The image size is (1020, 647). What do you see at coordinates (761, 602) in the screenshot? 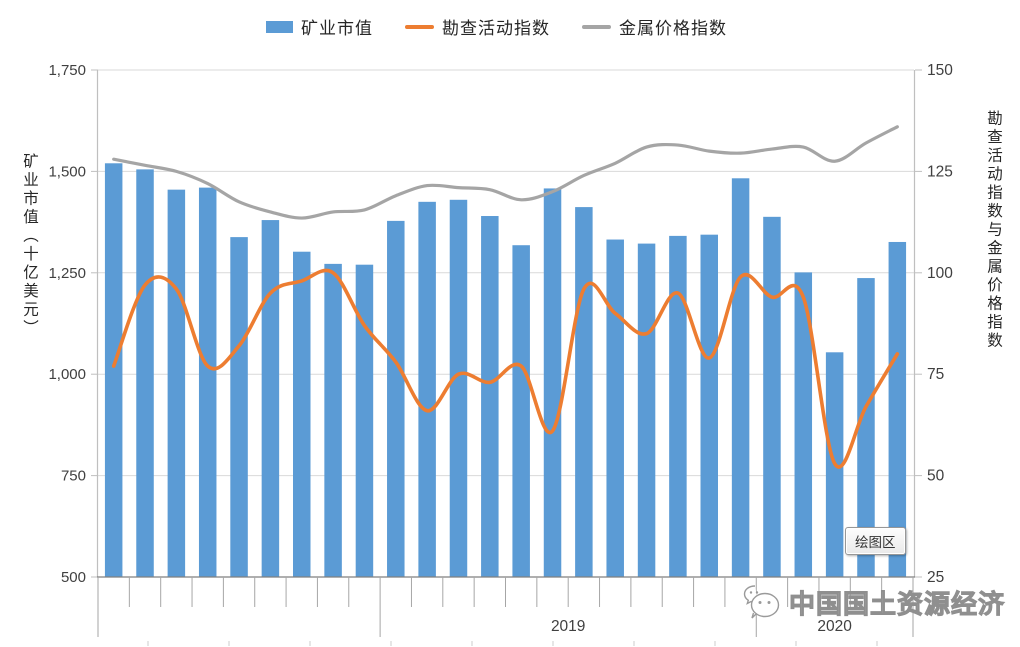
I see `wechat-icon` at bounding box center [761, 602].